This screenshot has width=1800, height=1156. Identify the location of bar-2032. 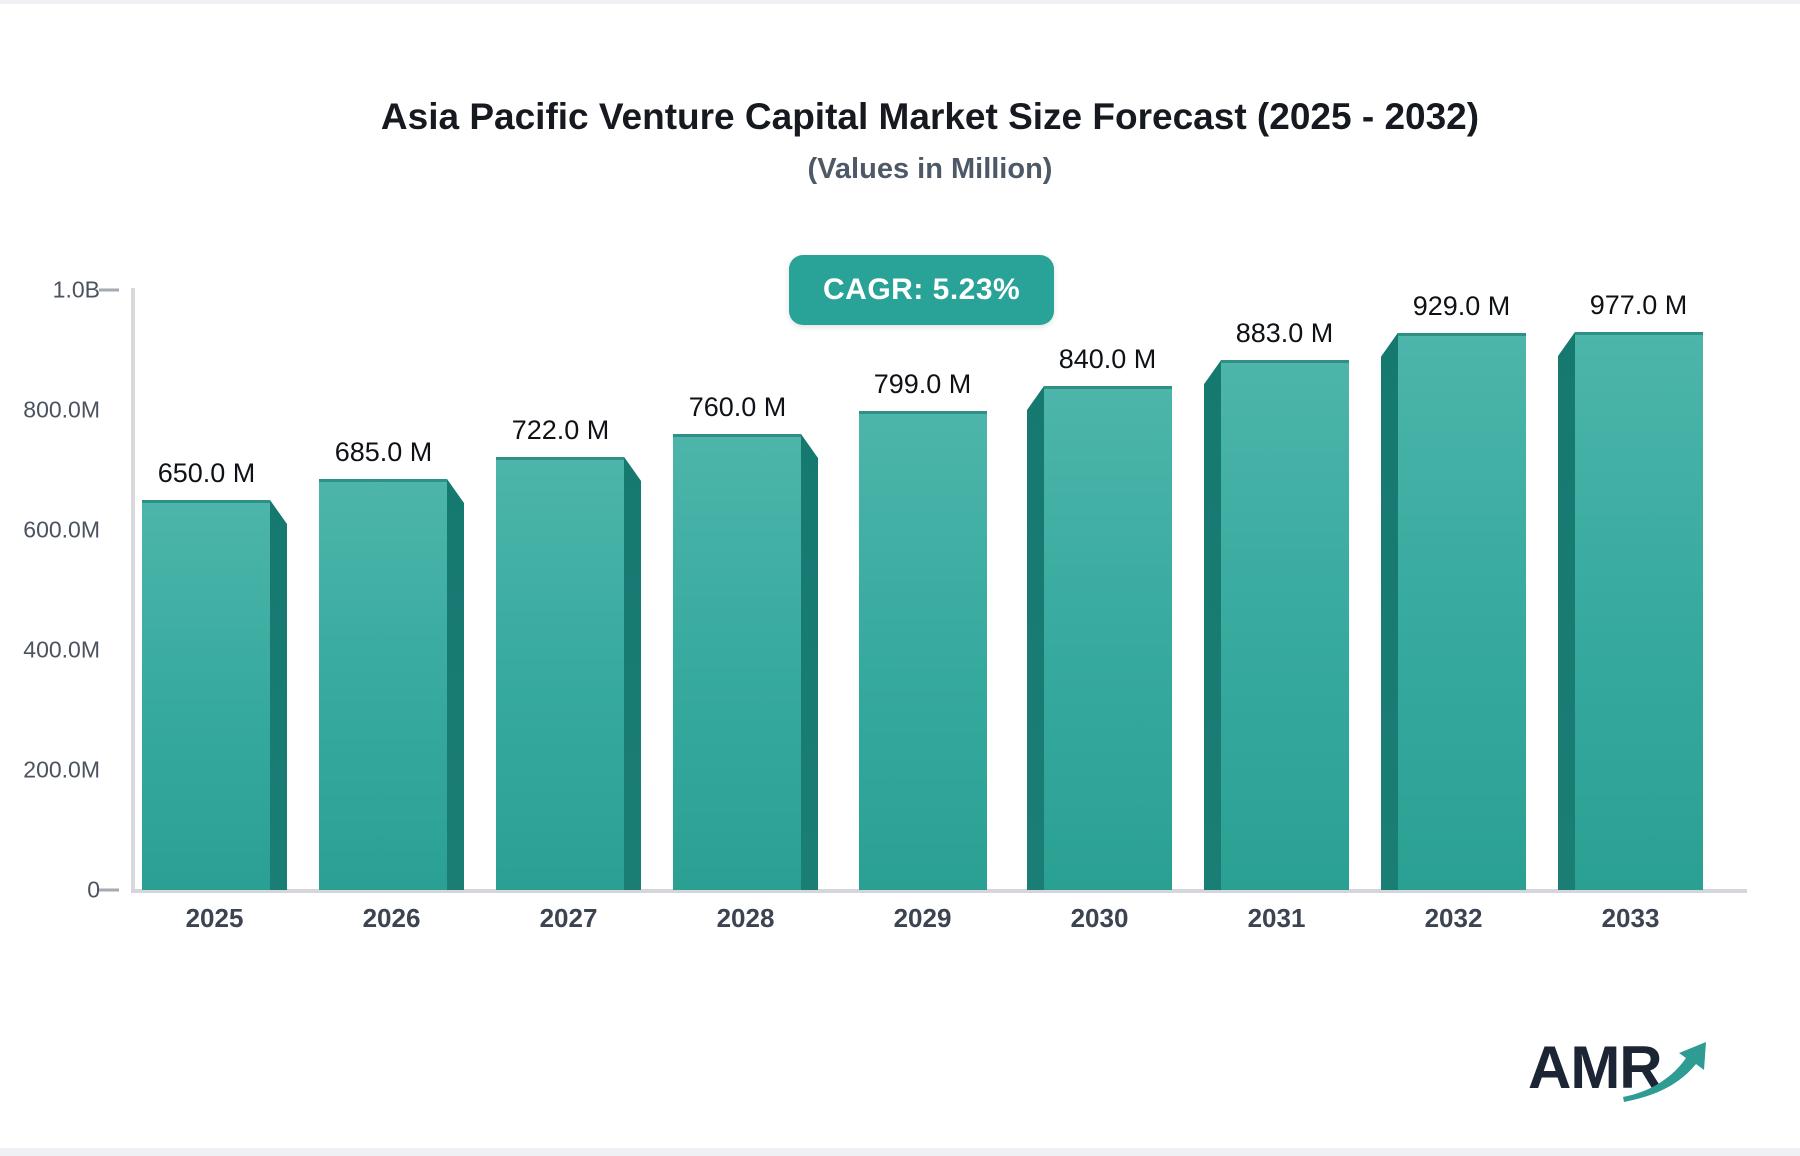
(1453, 611).